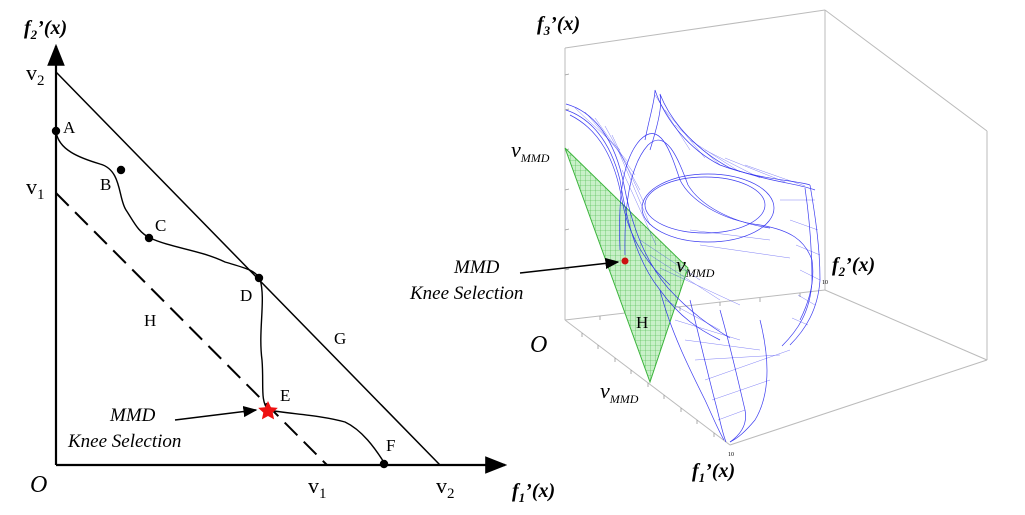 The width and height of the screenshot is (1025, 515). Describe the element at coordinates (619, 392) in the screenshot. I see `v-mmd-x: vMMD` at that location.